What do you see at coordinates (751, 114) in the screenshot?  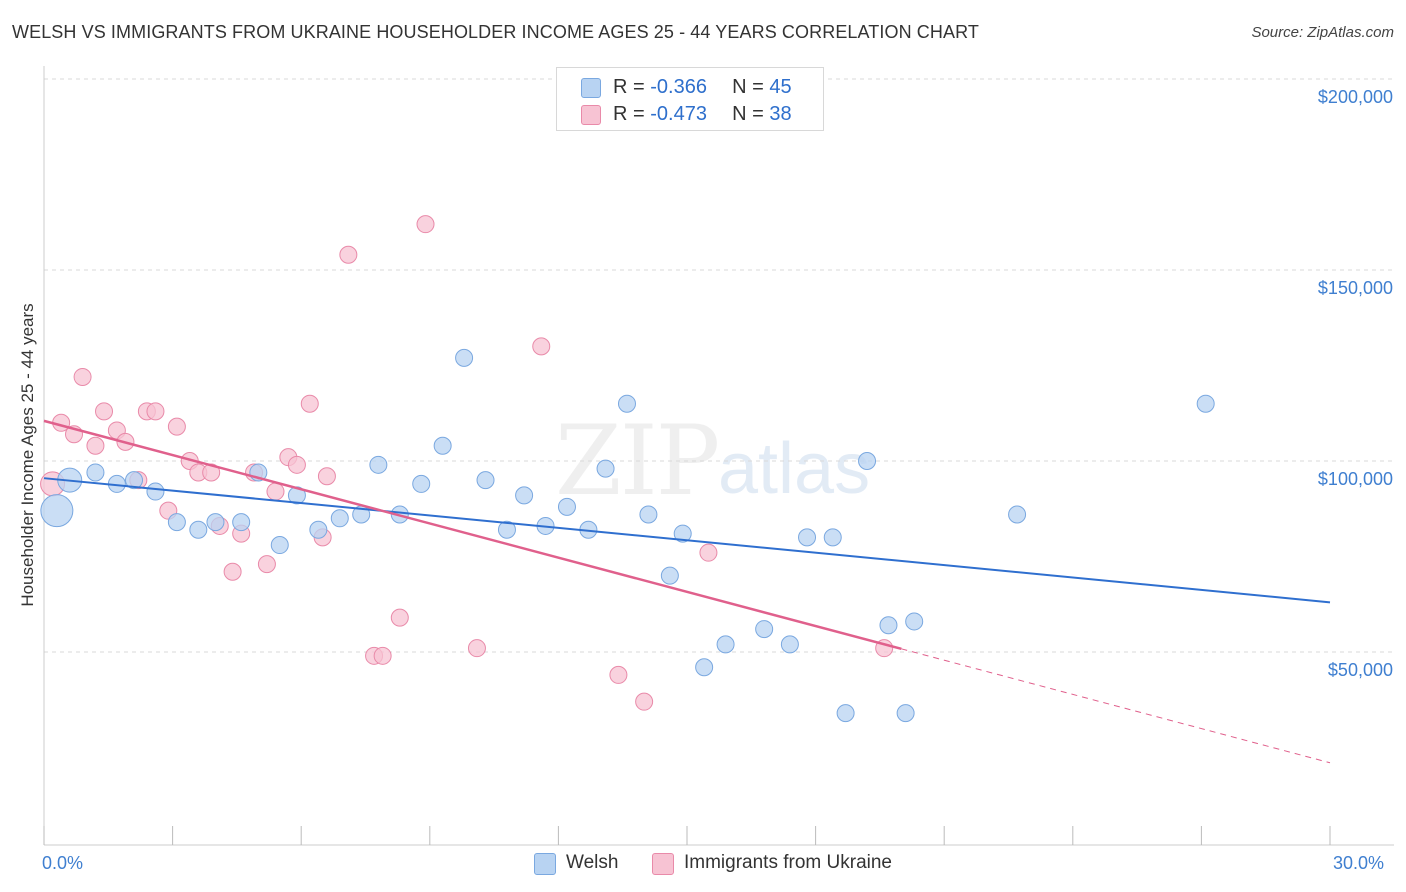 I see `ukraine-n-label: N =` at bounding box center [751, 114].